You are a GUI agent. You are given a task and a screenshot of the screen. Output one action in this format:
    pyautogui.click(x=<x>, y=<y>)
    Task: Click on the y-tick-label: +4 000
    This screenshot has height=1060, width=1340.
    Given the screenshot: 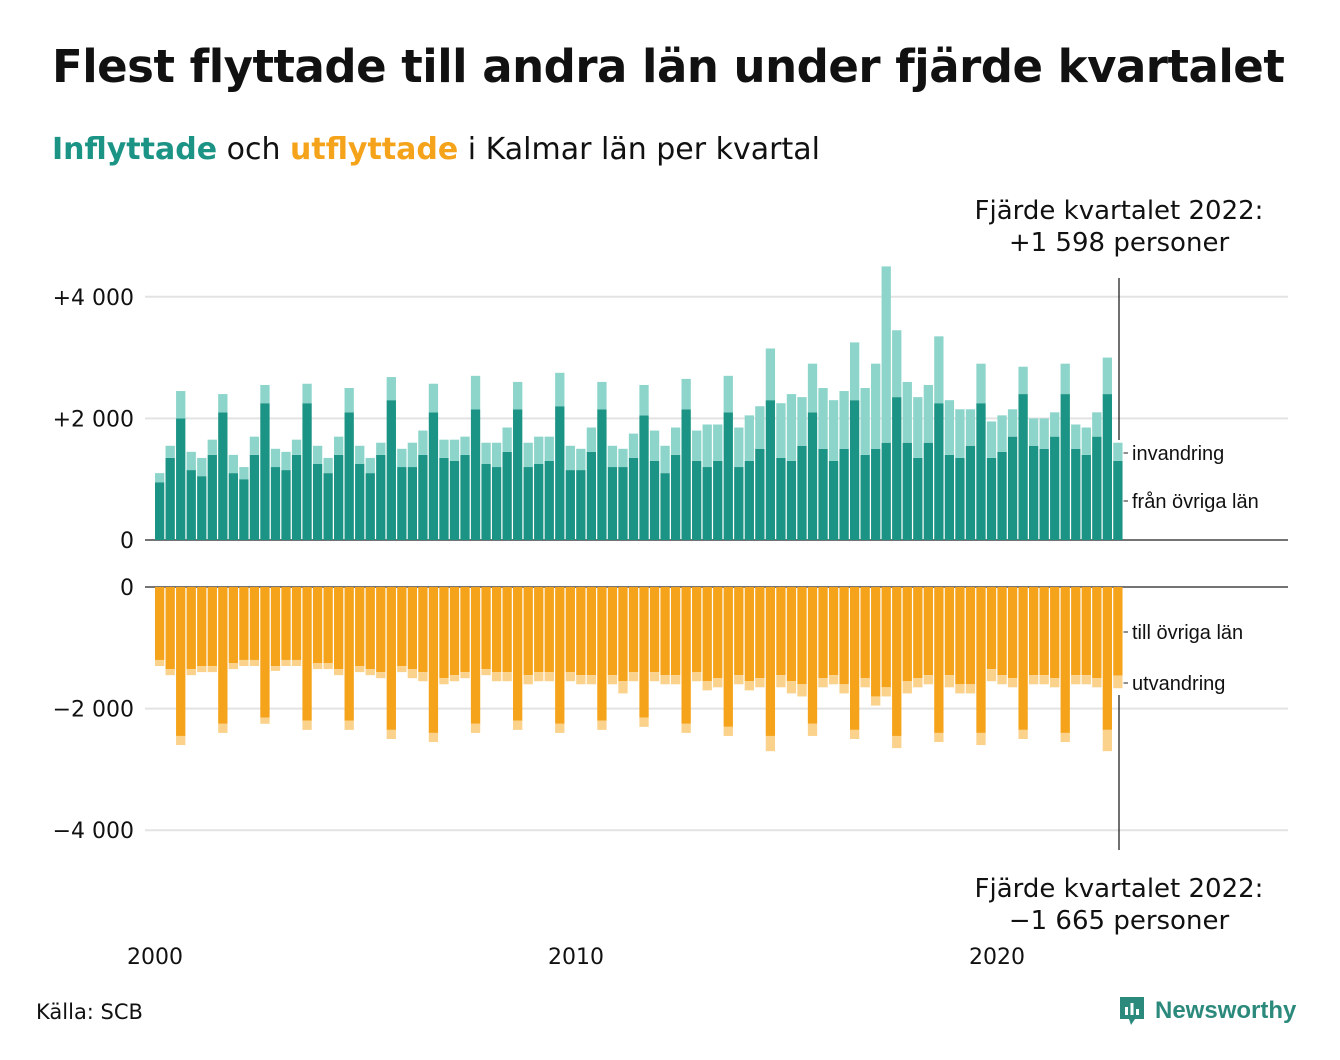 What is the action you would take?
    pyautogui.click(x=93, y=298)
    